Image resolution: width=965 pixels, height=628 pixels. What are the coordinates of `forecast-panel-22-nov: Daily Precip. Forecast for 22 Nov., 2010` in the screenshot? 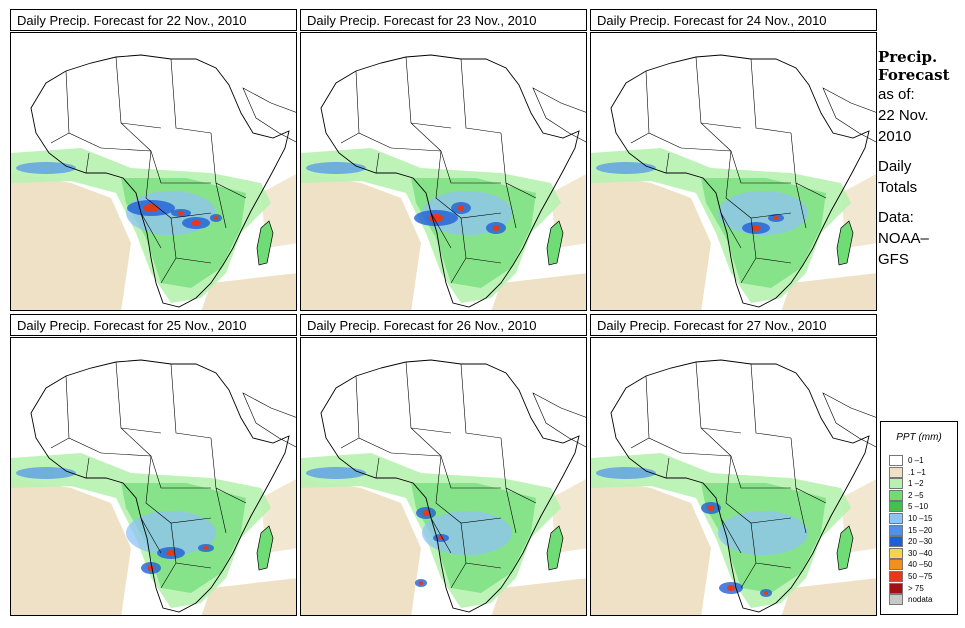 It's located at (153, 160).